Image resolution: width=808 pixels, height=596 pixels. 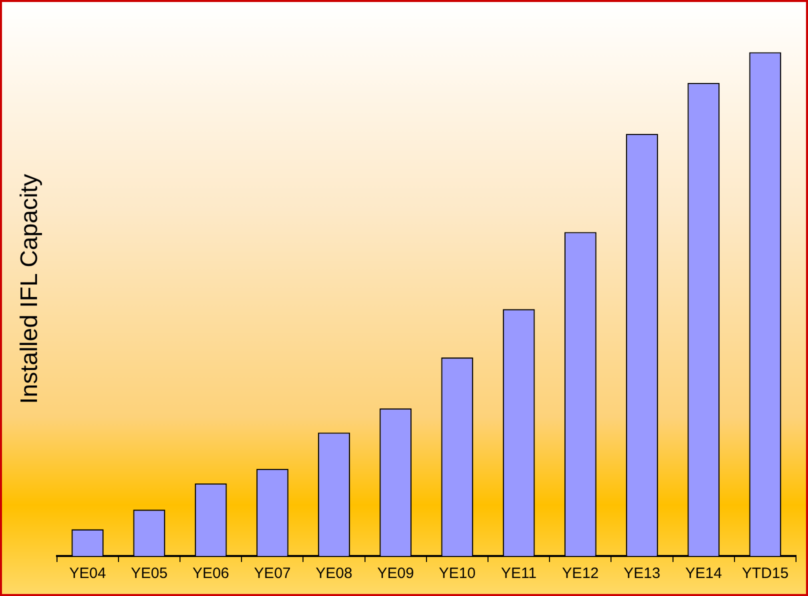 I want to click on x-tick-label: YE08, so click(x=334, y=573).